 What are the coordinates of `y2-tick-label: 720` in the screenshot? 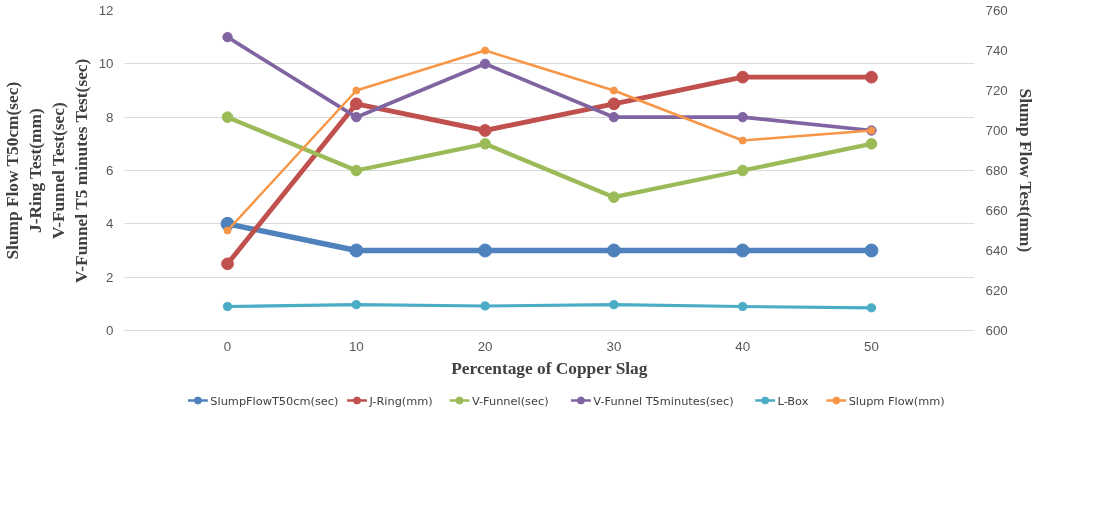 It's located at (996, 90).